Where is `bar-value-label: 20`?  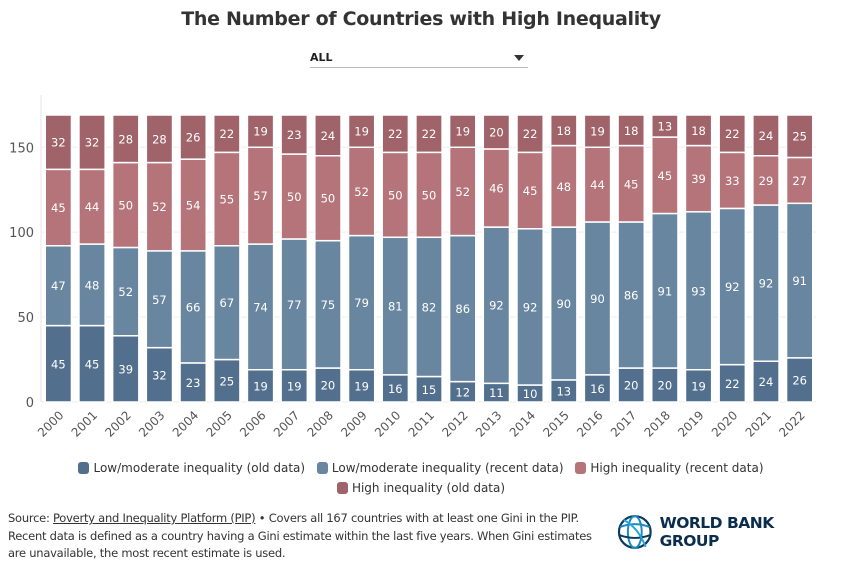
bar-value-label: 20 is located at coordinates (328, 386).